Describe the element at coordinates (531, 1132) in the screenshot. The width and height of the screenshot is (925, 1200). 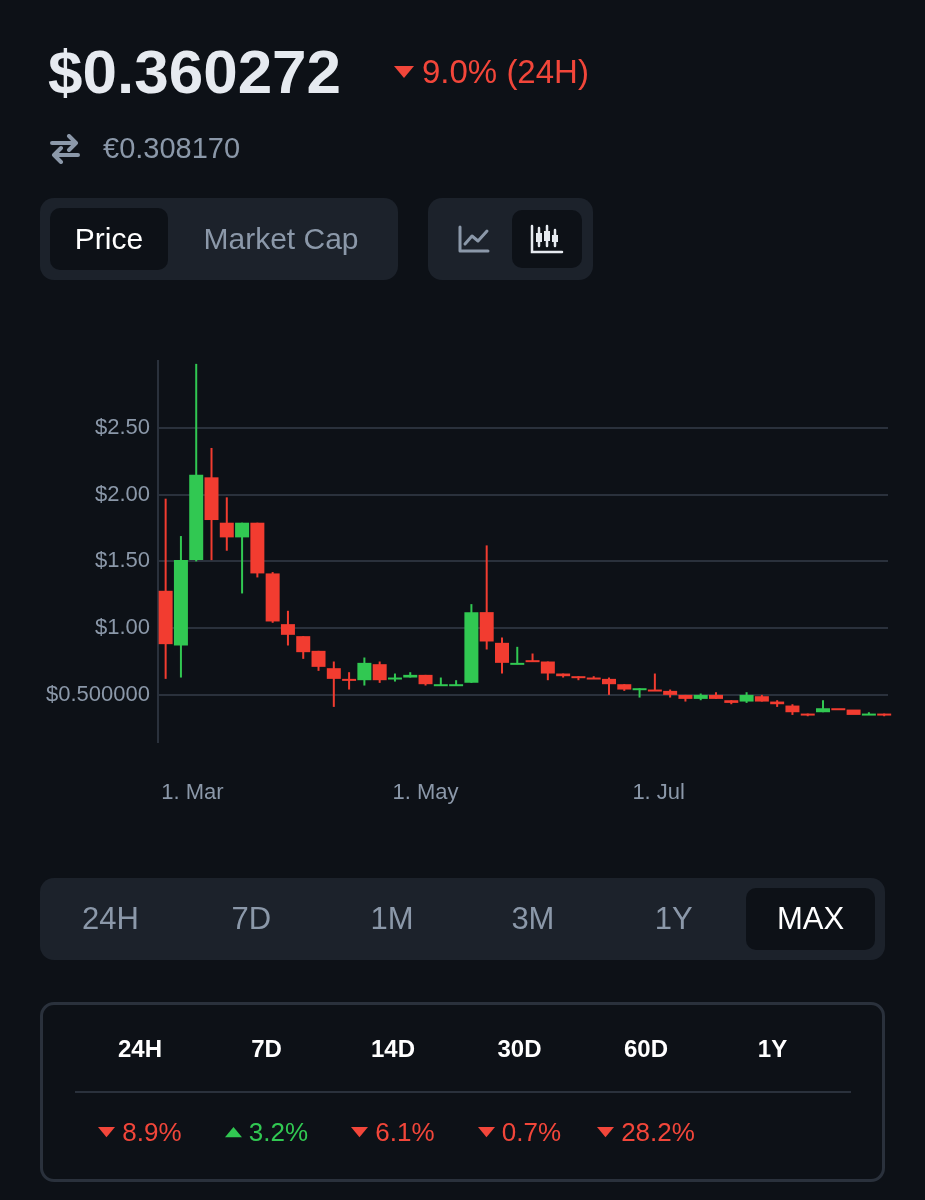
I see `text: 0.7%` at that location.